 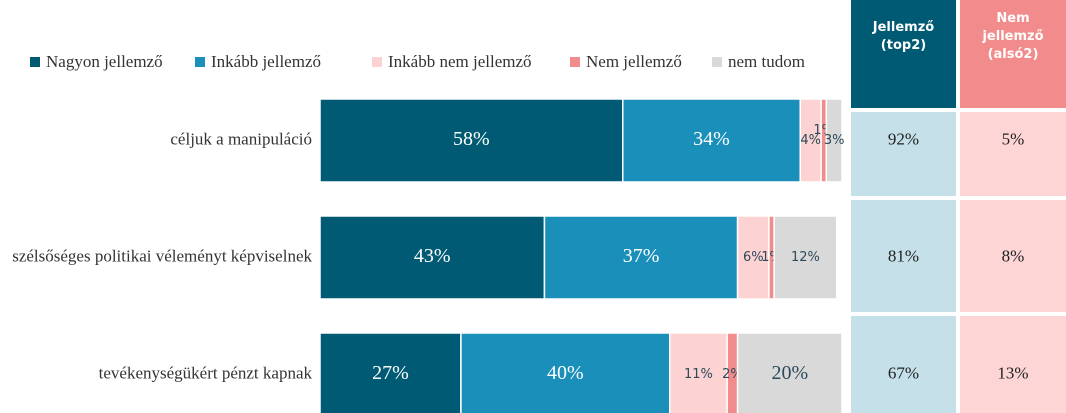 I want to click on value-label: 6%, so click(x=753, y=257).